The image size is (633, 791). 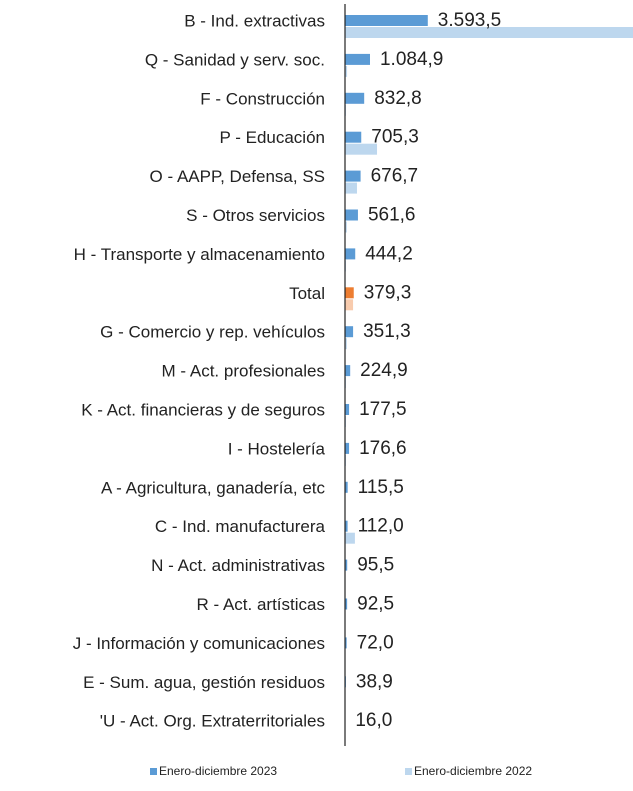 I want to click on category-label: E - Sum. agua, gestión residuos, so click(x=204, y=682).